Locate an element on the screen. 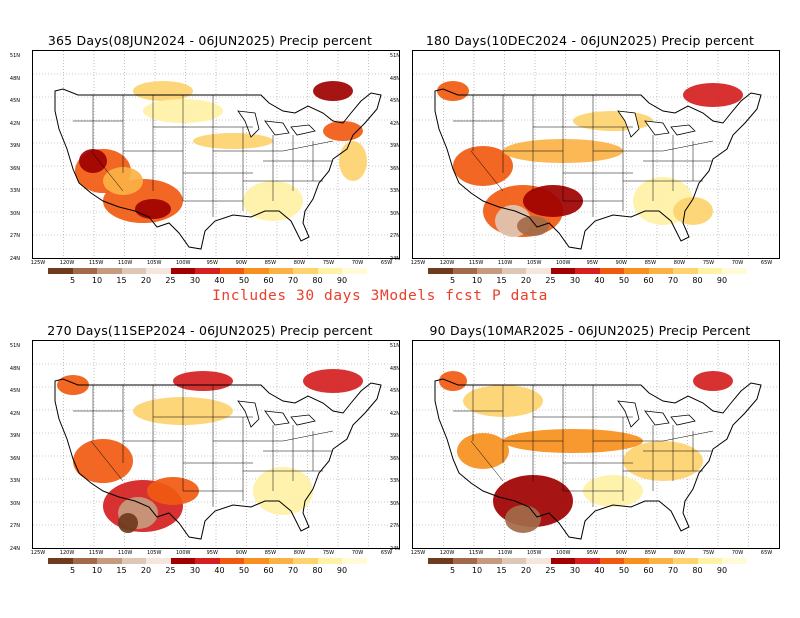 The height and width of the screenshot is (618, 800). lat-label: 42N is located at coordinates (394, 123).